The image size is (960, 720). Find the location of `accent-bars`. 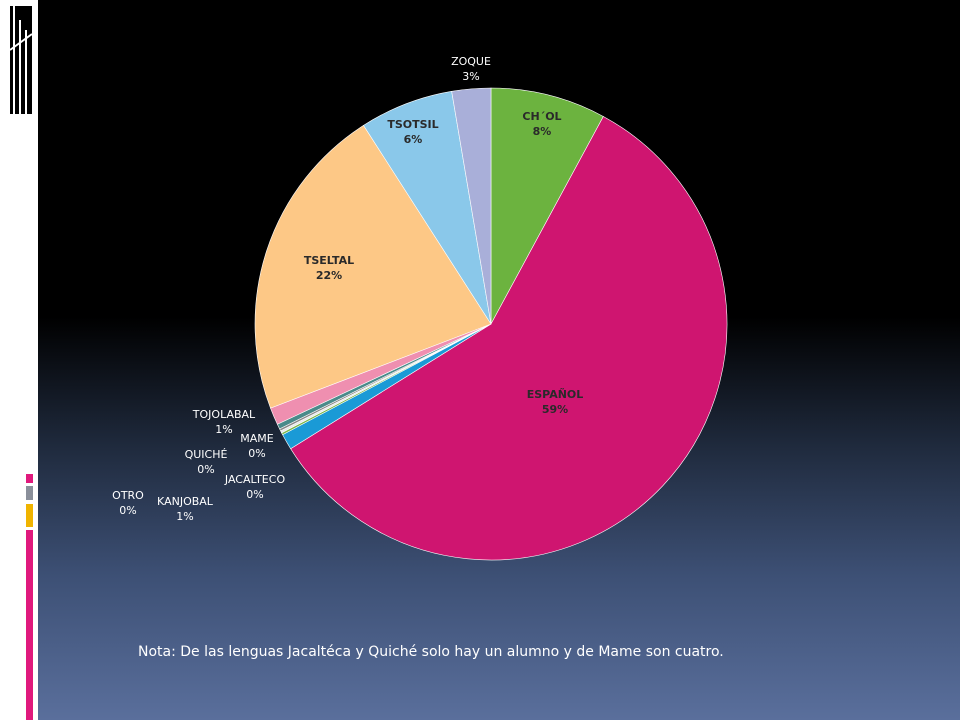

accent-bars is located at coordinates (29, 597).